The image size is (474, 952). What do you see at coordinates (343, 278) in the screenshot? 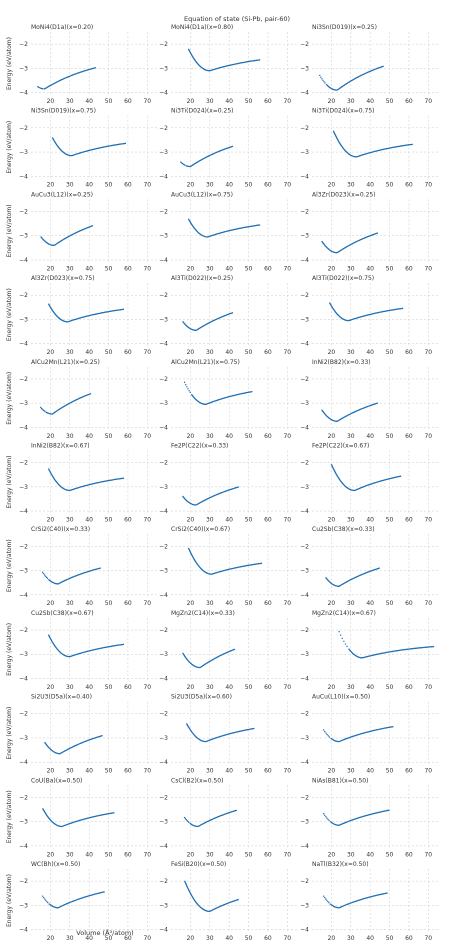
I see `panel-title: Al3Ti(D022)(x=0.75)` at bounding box center [343, 278].